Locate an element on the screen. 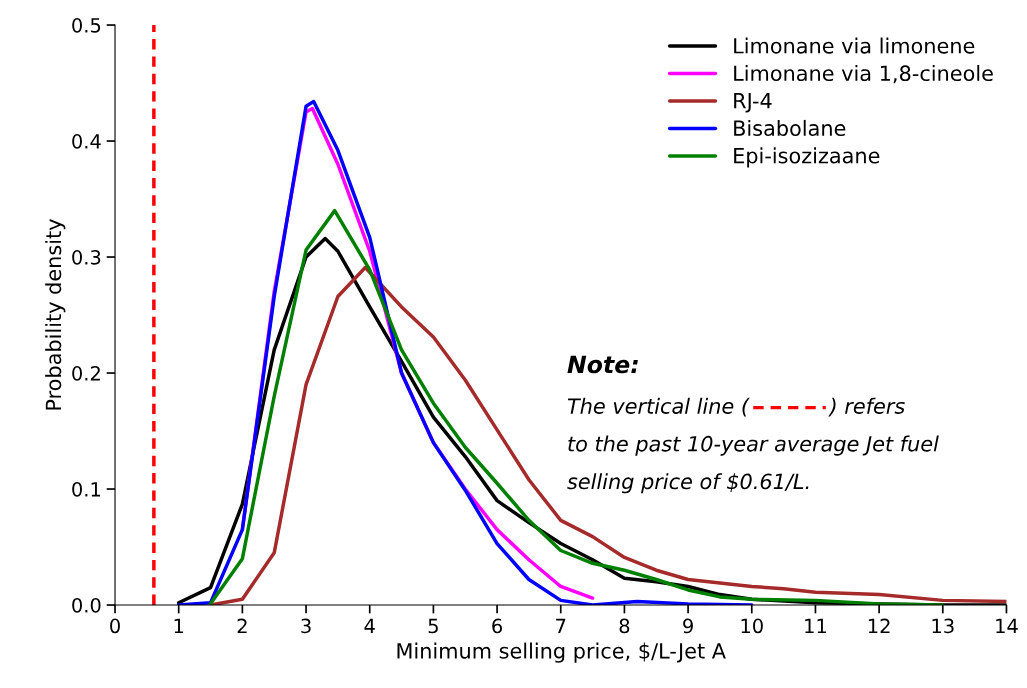 The height and width of the screenshot is (688, 1027). x-tick-label: 2 is located at coordinates (242, 625).